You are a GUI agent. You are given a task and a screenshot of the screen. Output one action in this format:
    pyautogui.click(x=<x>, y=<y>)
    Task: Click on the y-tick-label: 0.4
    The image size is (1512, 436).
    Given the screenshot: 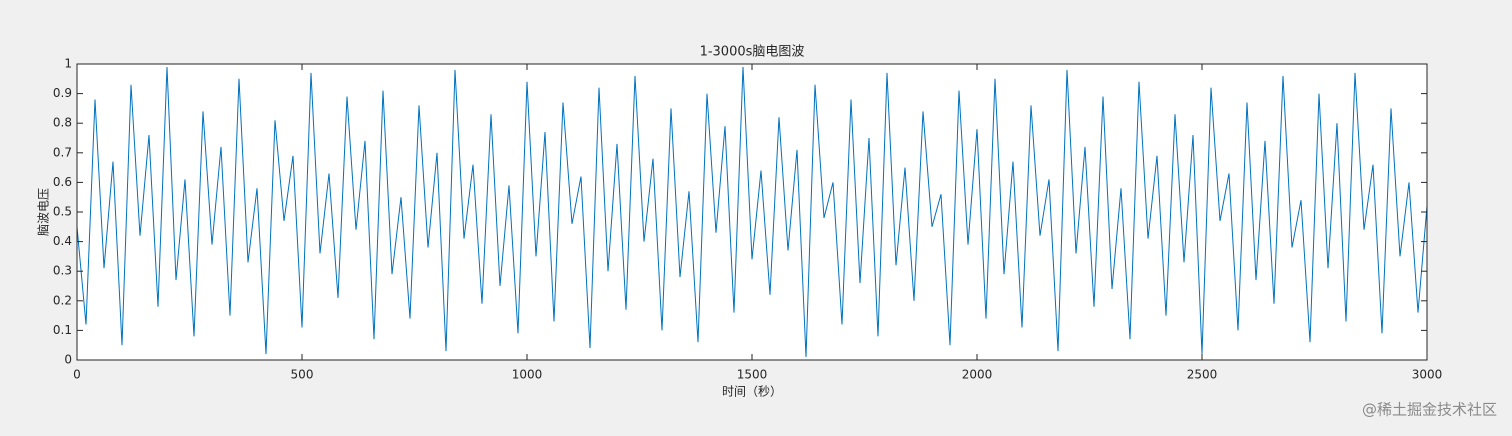 What is the action you would take?
    pyautogui.click(x=62, y=241)
    